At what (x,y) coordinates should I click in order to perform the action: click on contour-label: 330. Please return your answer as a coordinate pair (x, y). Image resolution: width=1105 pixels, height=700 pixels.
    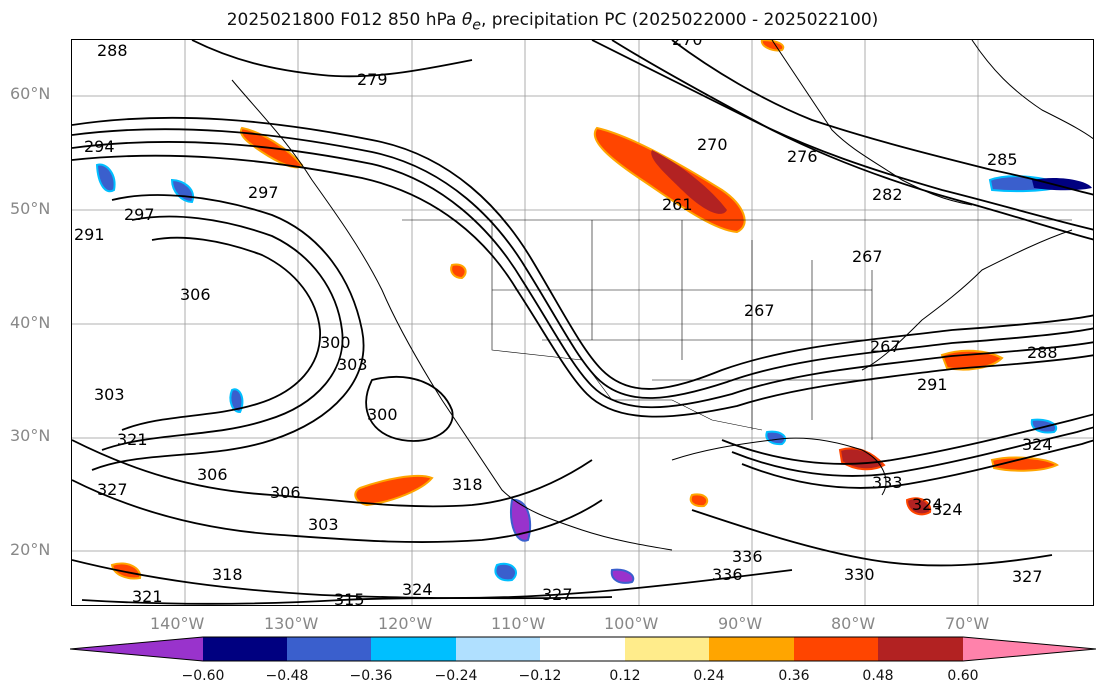
    Looking at the image, I should click on (859, 574).